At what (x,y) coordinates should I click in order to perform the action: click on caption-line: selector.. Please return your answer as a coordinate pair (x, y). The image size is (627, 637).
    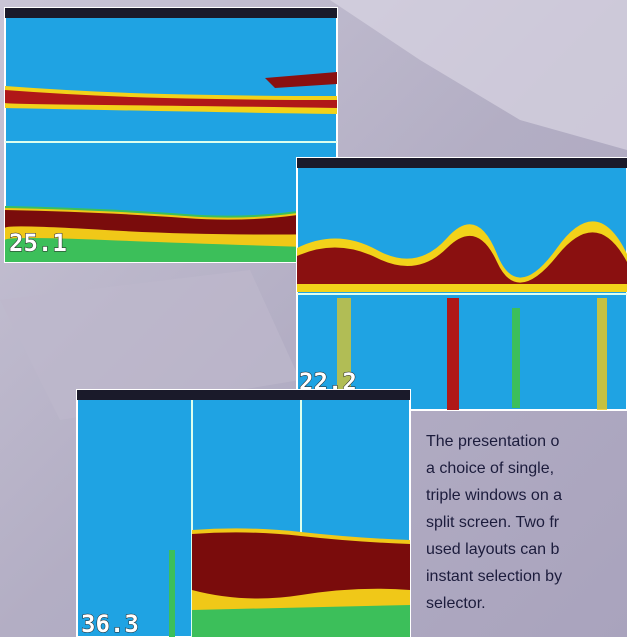
    Looking at the image, I should click on (456, 603).